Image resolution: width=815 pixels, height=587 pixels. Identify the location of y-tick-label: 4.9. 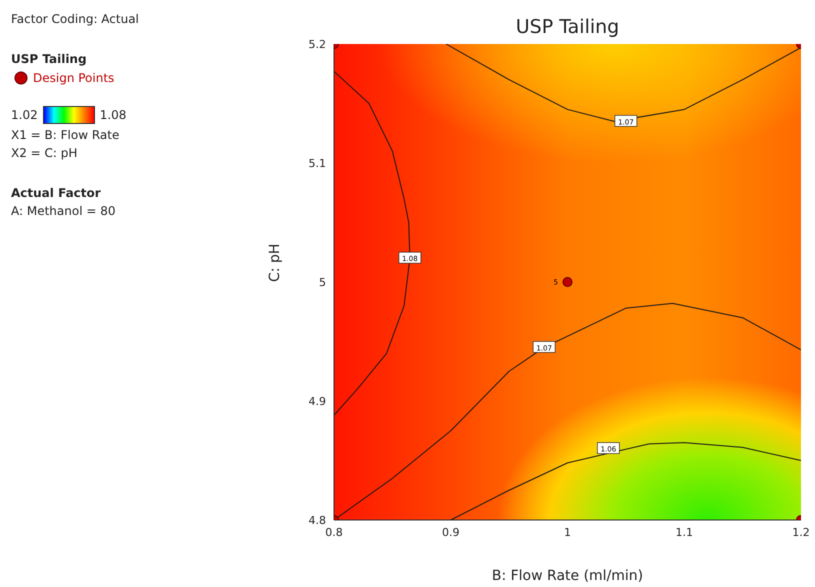
(317, 401).